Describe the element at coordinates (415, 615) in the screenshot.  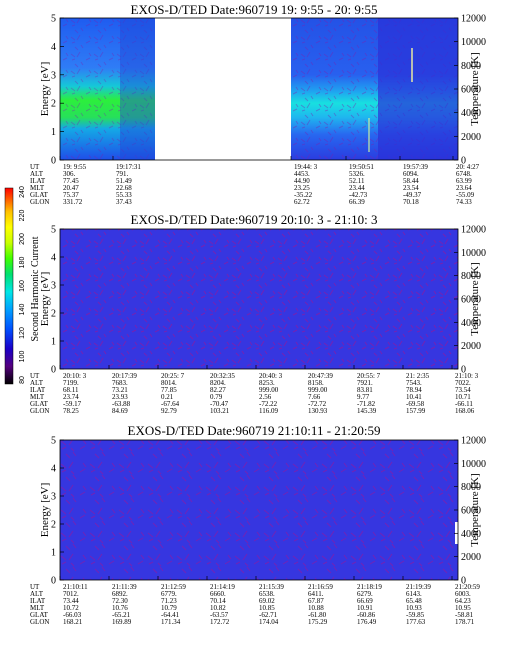
I see `ephemeris-value: -59.85` at that location.